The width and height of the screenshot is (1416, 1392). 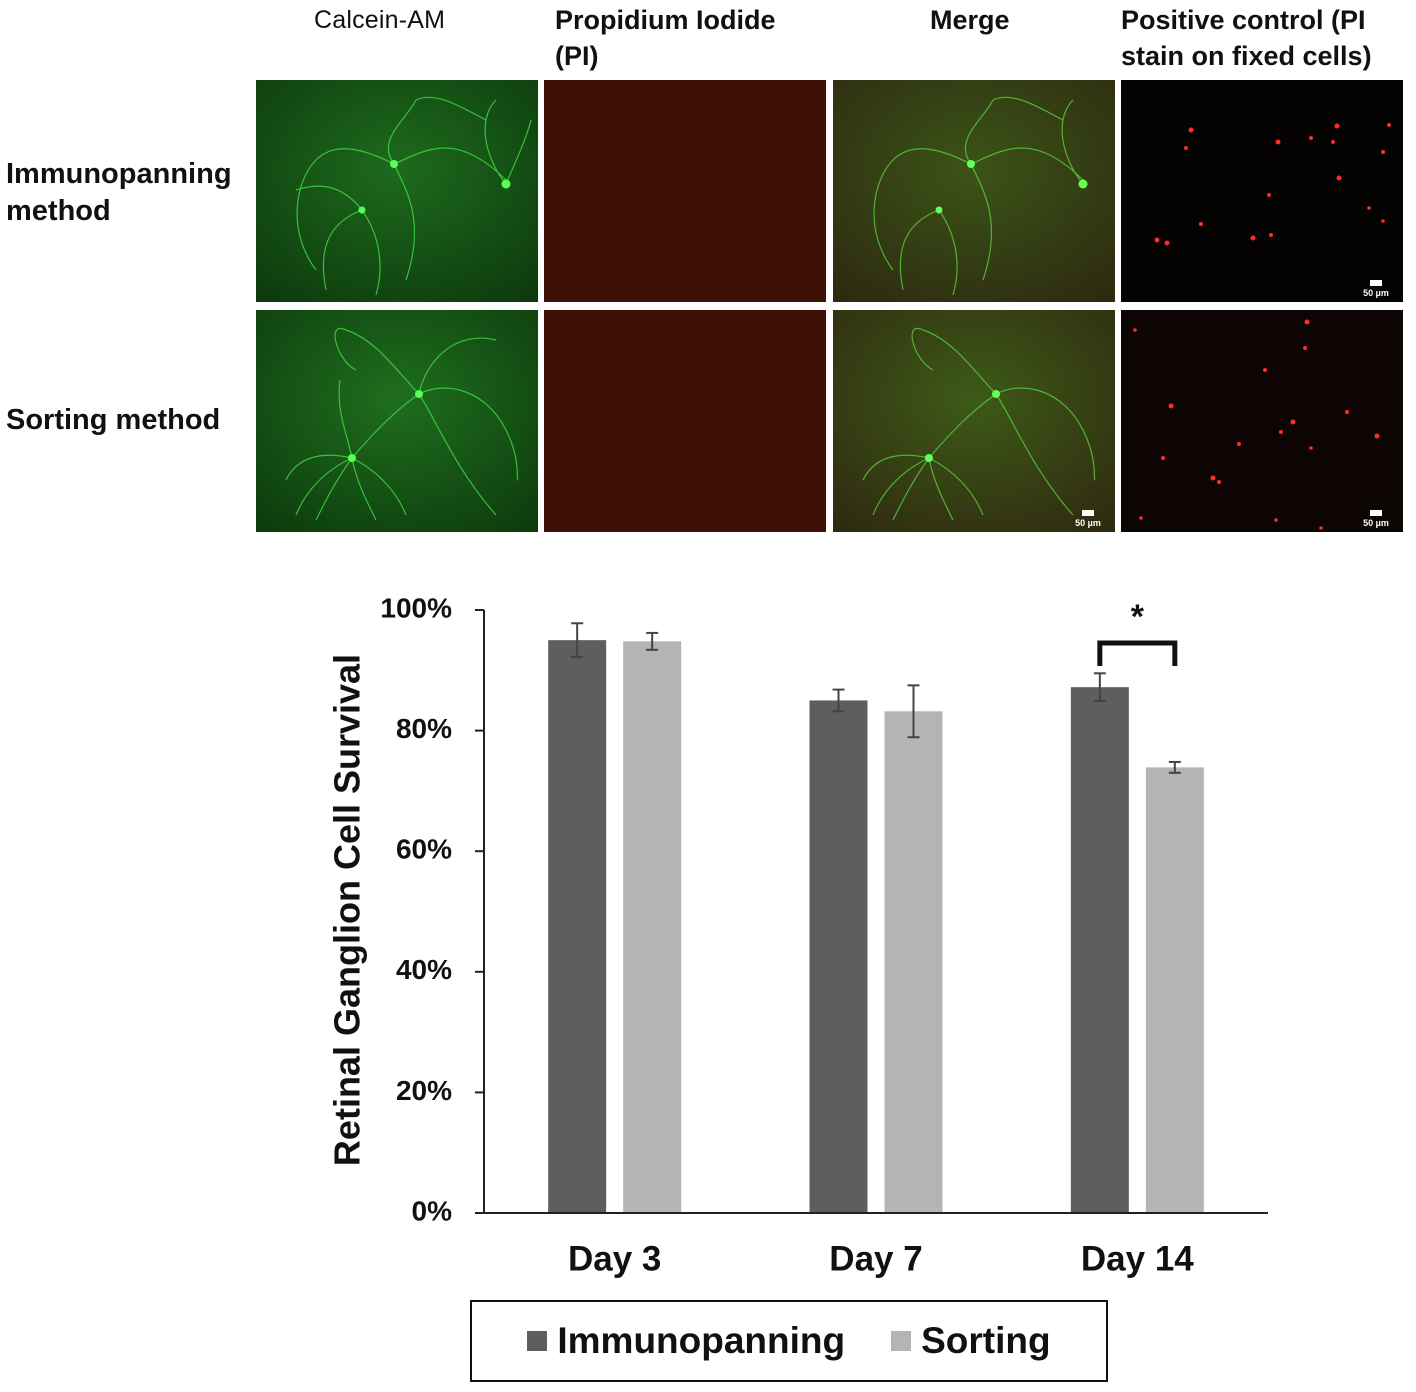 I want to click on x-tick-label: Day 7, so click(x=875, y=1258).